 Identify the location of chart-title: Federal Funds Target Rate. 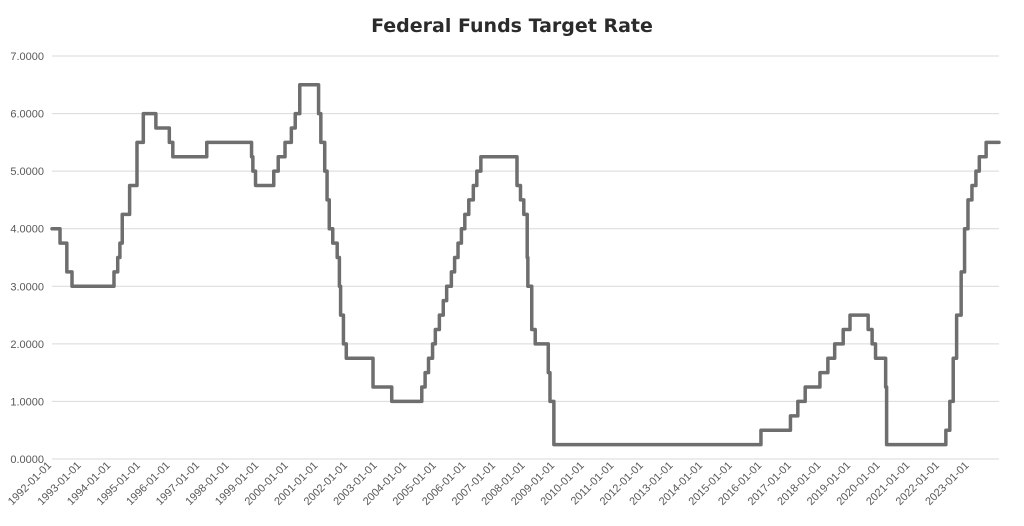
(512, 26).